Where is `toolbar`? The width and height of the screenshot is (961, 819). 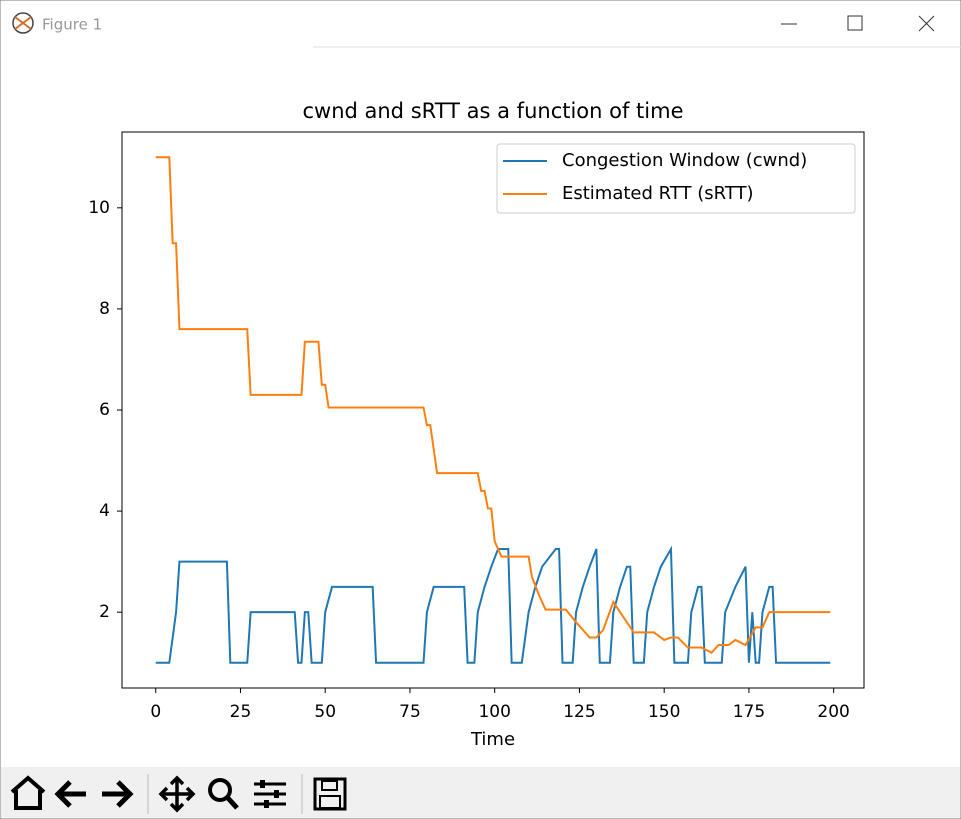 toolbar is located at coordinates (480, 792).